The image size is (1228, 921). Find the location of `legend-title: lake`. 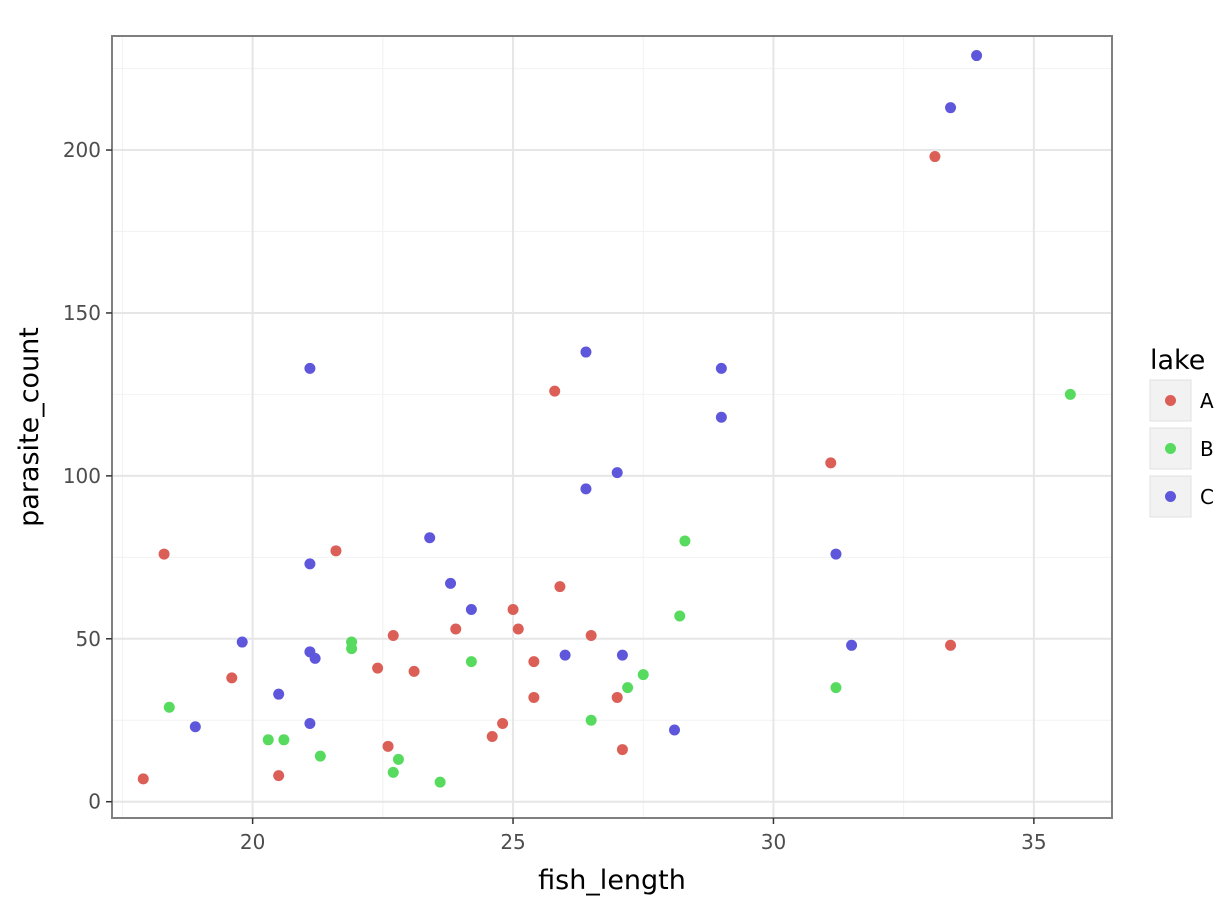

legend-title: lake is located at coordinates (1177, 360).